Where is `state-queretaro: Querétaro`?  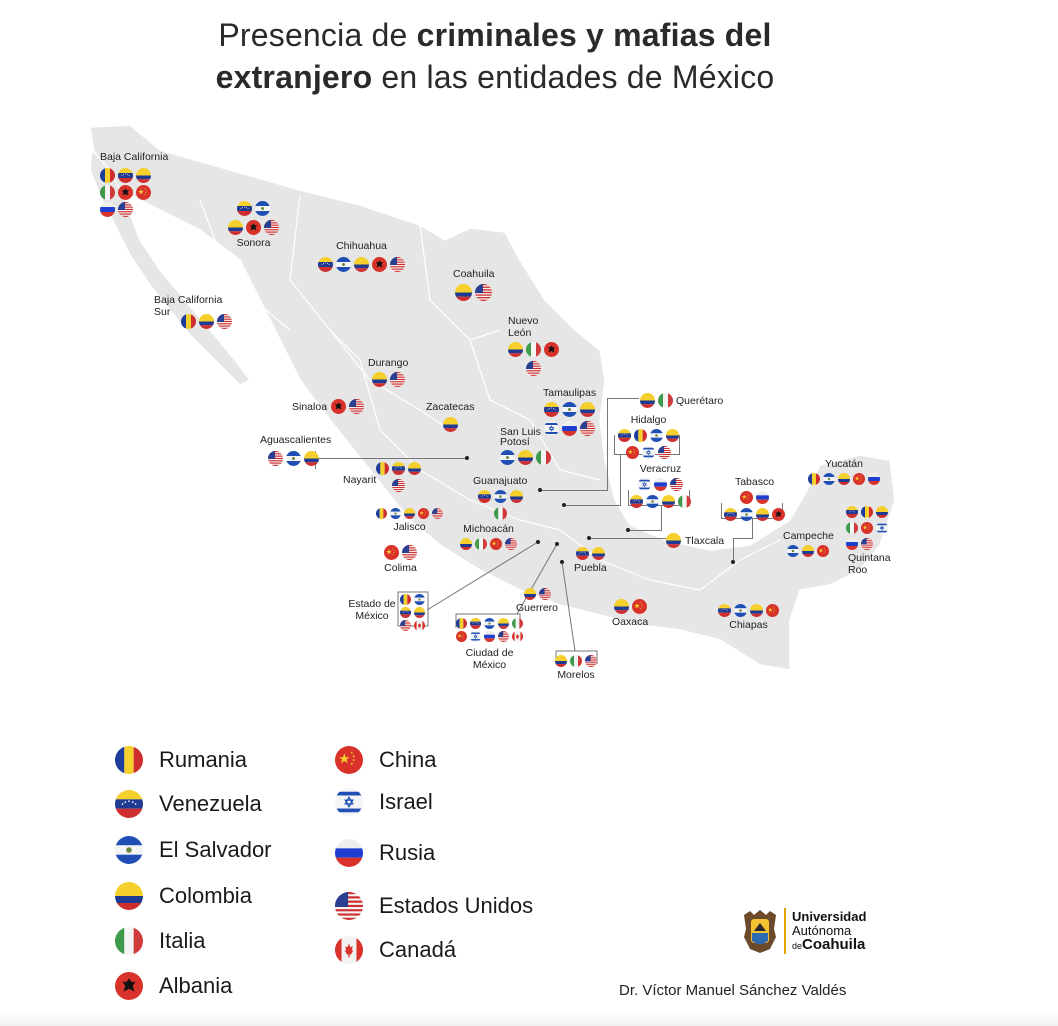
state-queretaro: Querétaro is located at coordinates (681, 400).